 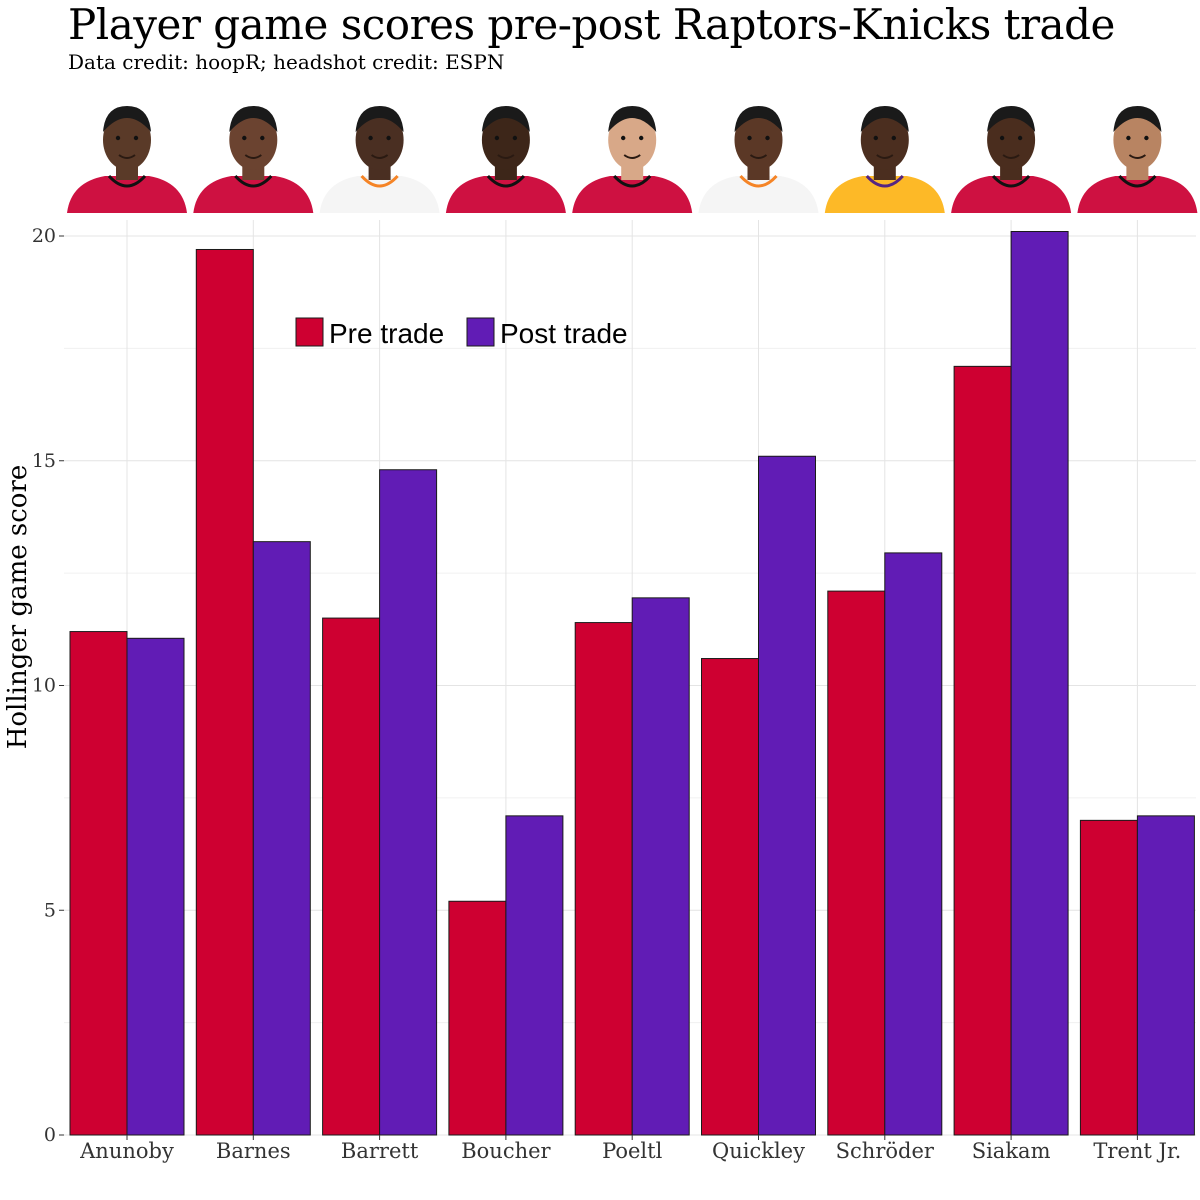 What do you see at coordinates (480, 332) in the screenshot?
I see `legend-swatch` at bounding box center [480, 332].